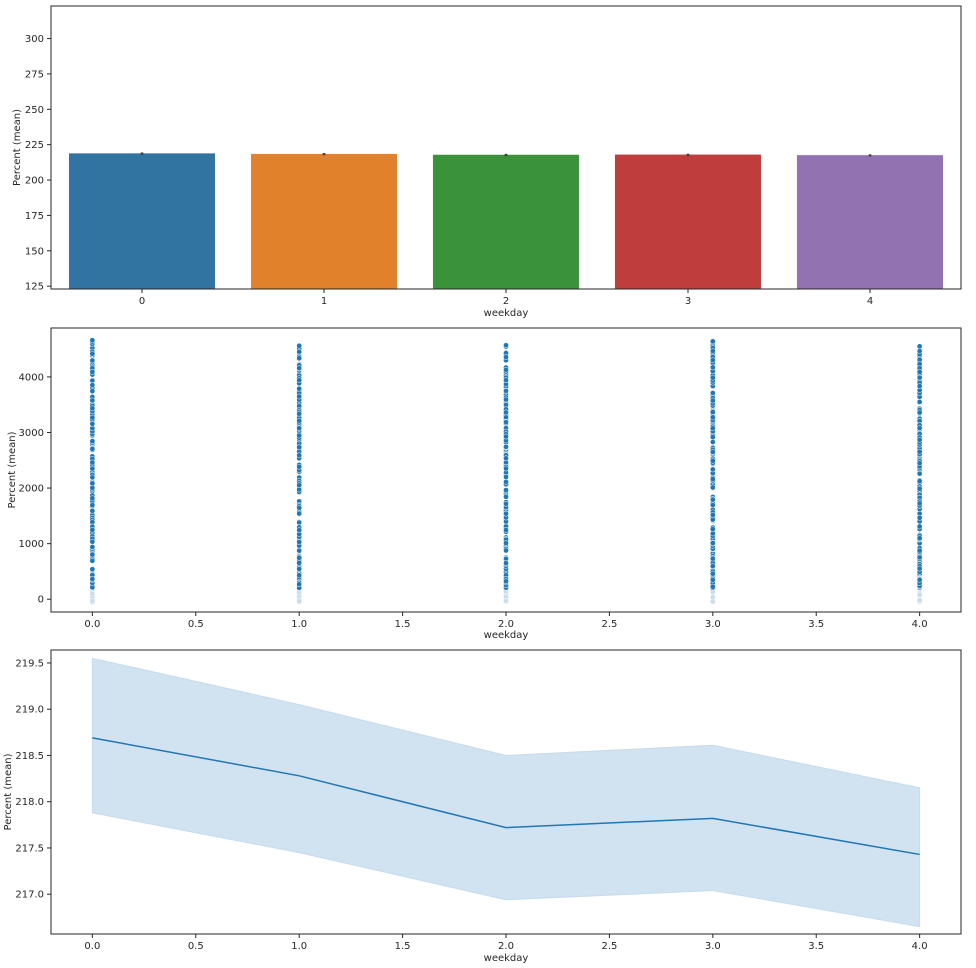  What do you see at coordinates (324, 301) in the screenshot?
I see `x-tick-label: 1` at bounding box center [324, 301].